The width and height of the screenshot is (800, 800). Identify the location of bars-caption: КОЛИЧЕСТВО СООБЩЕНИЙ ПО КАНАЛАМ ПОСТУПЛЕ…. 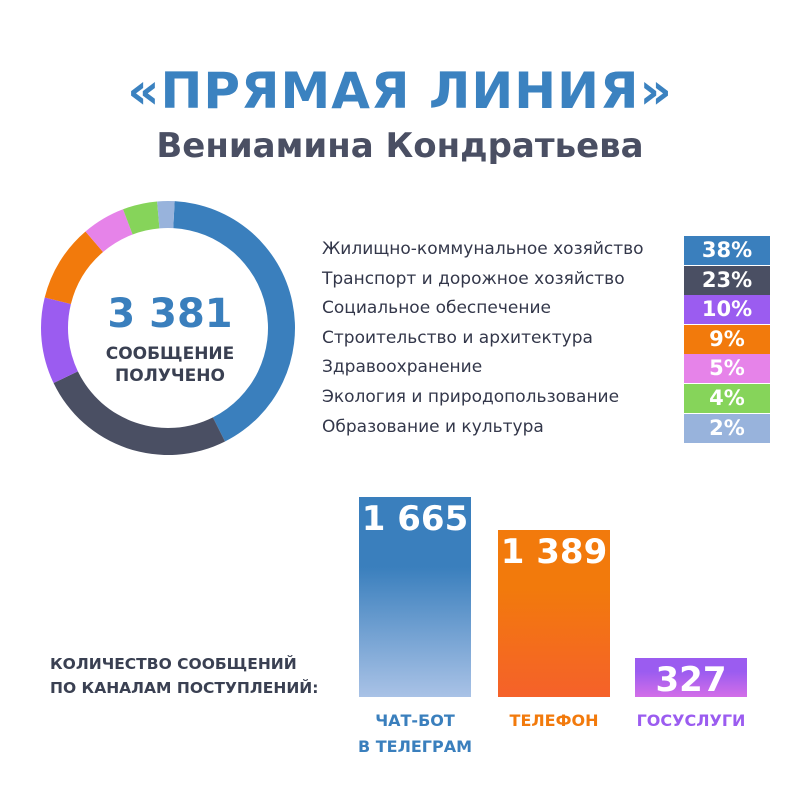
(200, 676).